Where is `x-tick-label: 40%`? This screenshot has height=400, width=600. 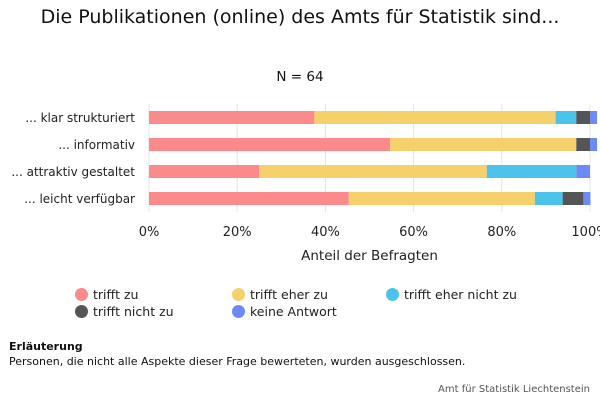 x-tick-label: 40% is located at coordinates (325, 232).